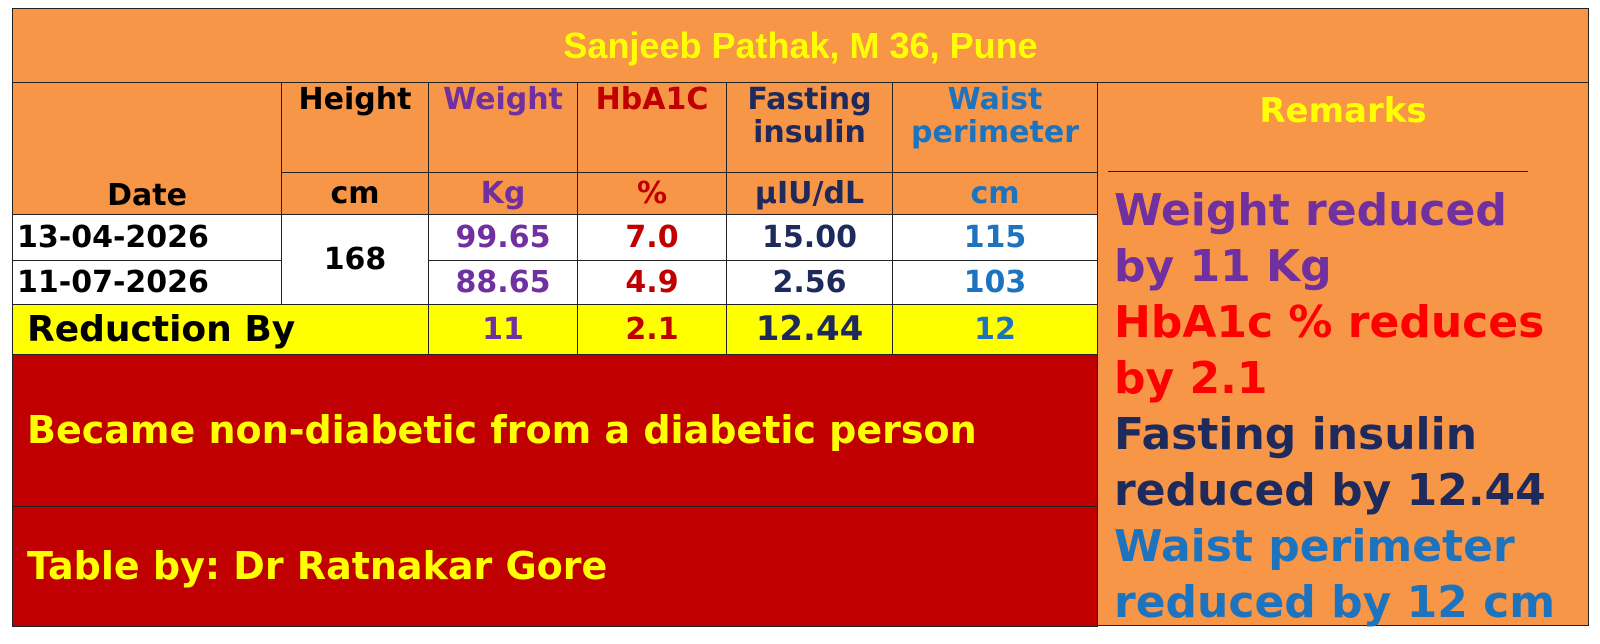 Image resolution: width=1600 pixels, height=644 pixels. What do you see at coordinates (147, 148) in the screenshot?
I see `date-header: Date` at bounding box center [147, 148].